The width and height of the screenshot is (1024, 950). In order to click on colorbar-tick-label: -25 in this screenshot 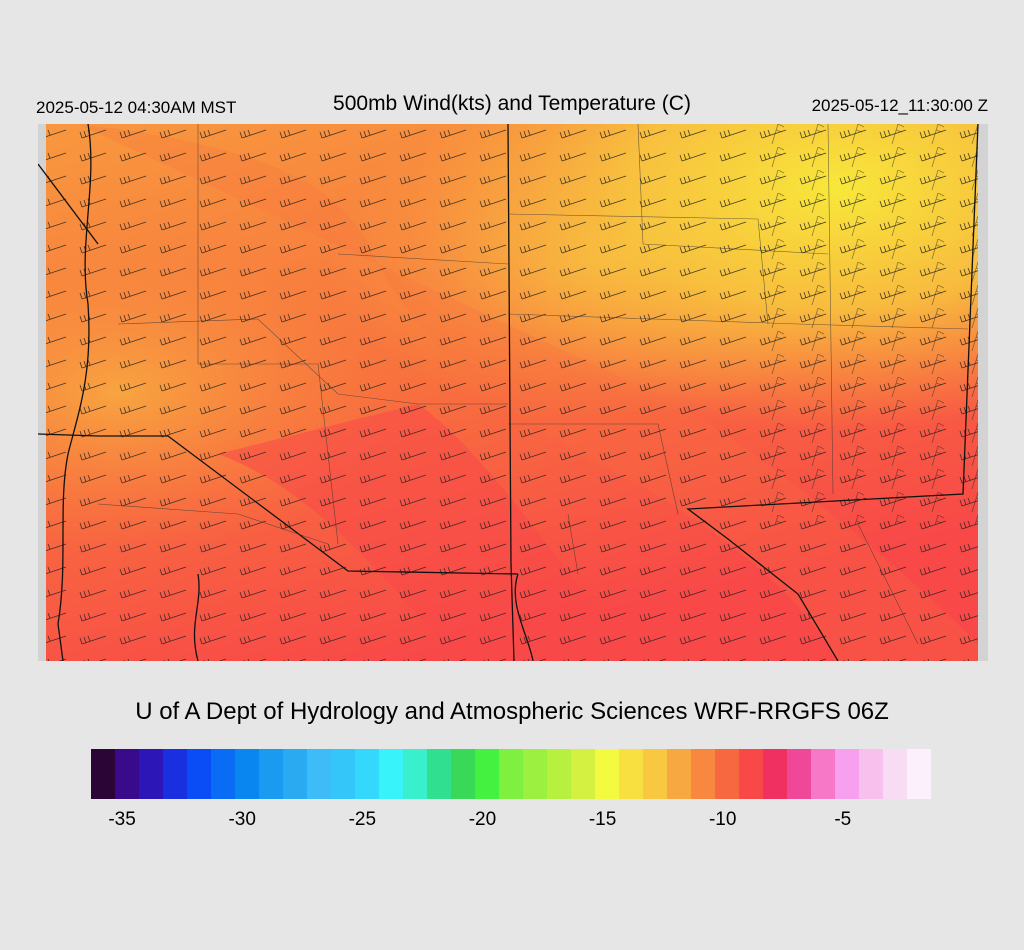, I will do `click(362, 819)`.